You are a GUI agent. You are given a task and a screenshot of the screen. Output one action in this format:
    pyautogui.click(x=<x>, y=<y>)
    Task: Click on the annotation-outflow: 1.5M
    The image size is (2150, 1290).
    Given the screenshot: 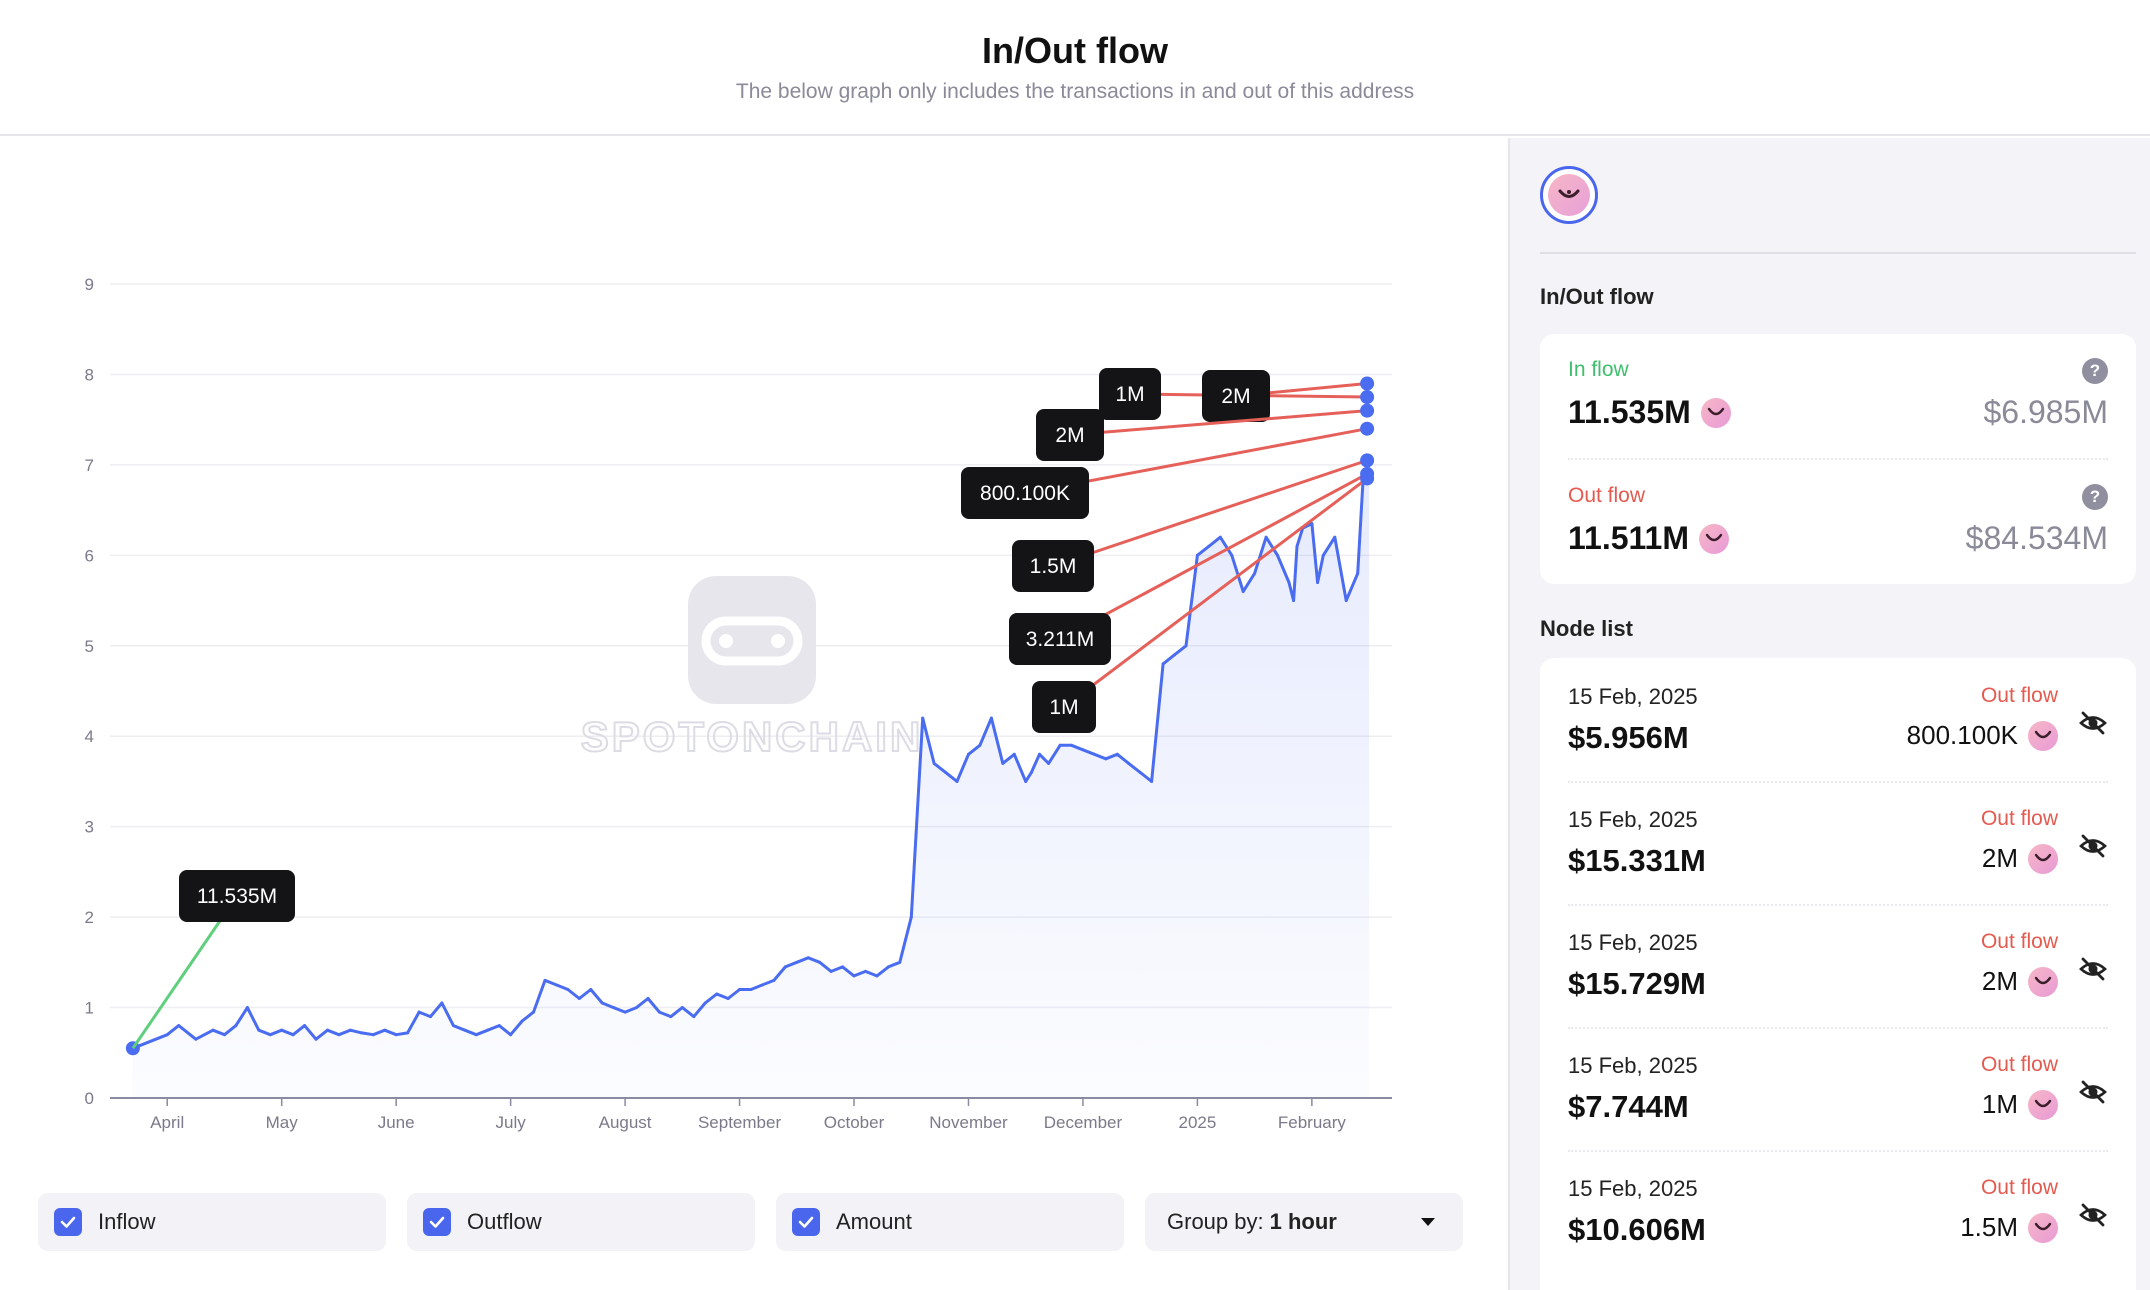 What is the action you would take?
    pyautogui.click(x=1193, y=522)
    